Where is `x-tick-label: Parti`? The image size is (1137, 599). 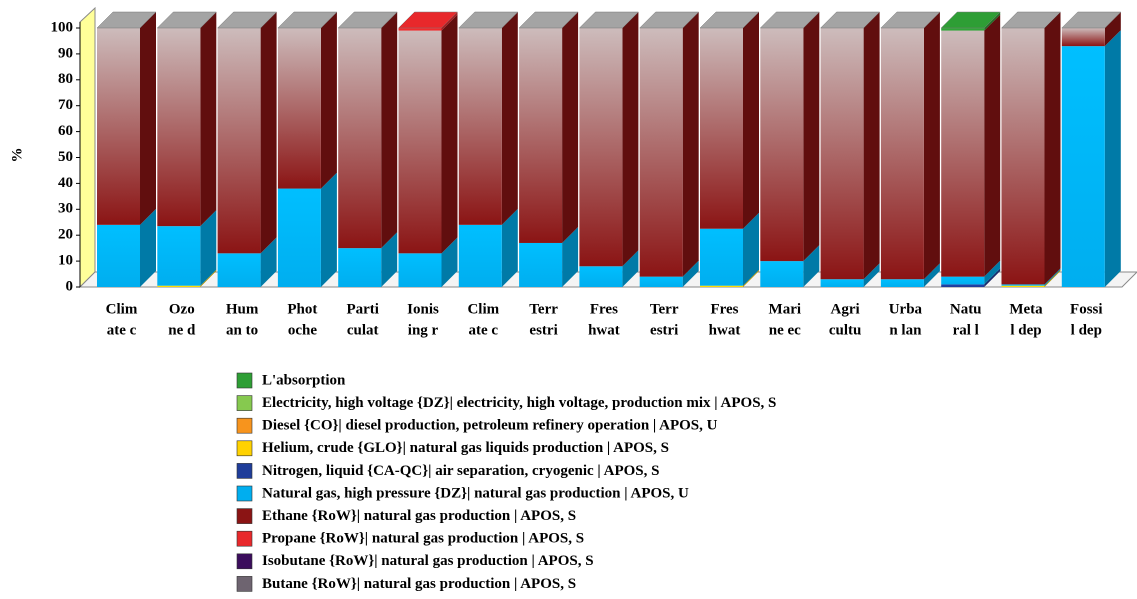 x-tick-label: Parti is located at coordinates (362, 309).